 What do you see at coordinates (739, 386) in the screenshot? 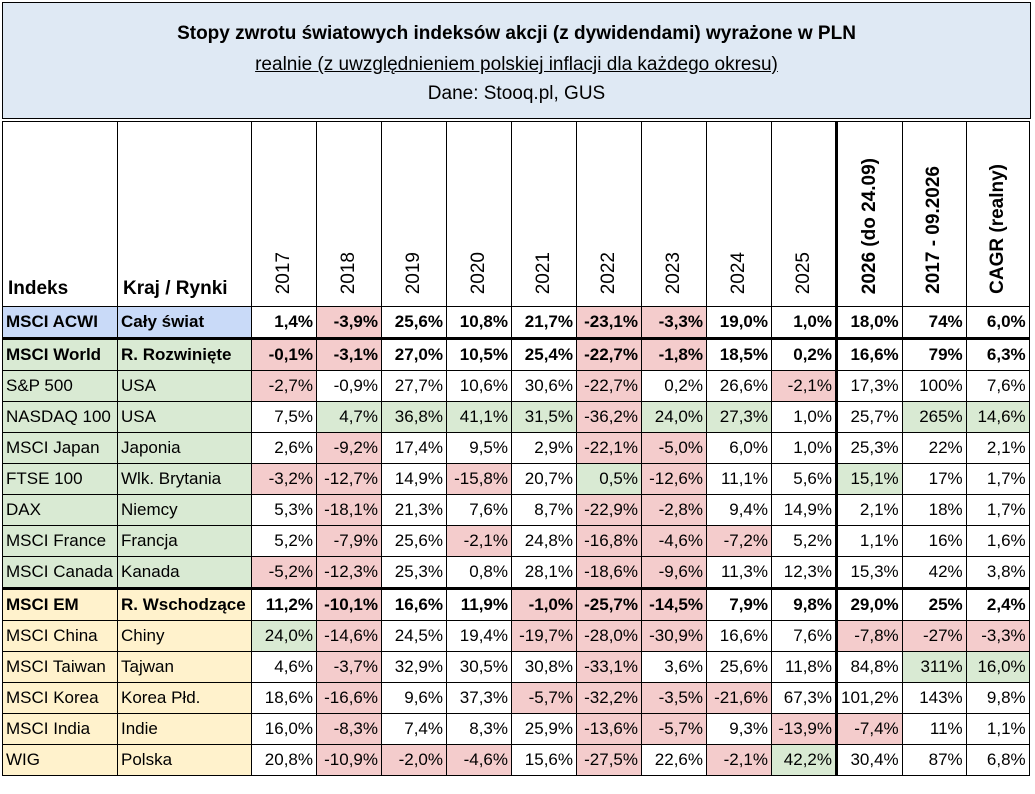
I see `return-cell: 26,6%` at bounding box center [739, 386].